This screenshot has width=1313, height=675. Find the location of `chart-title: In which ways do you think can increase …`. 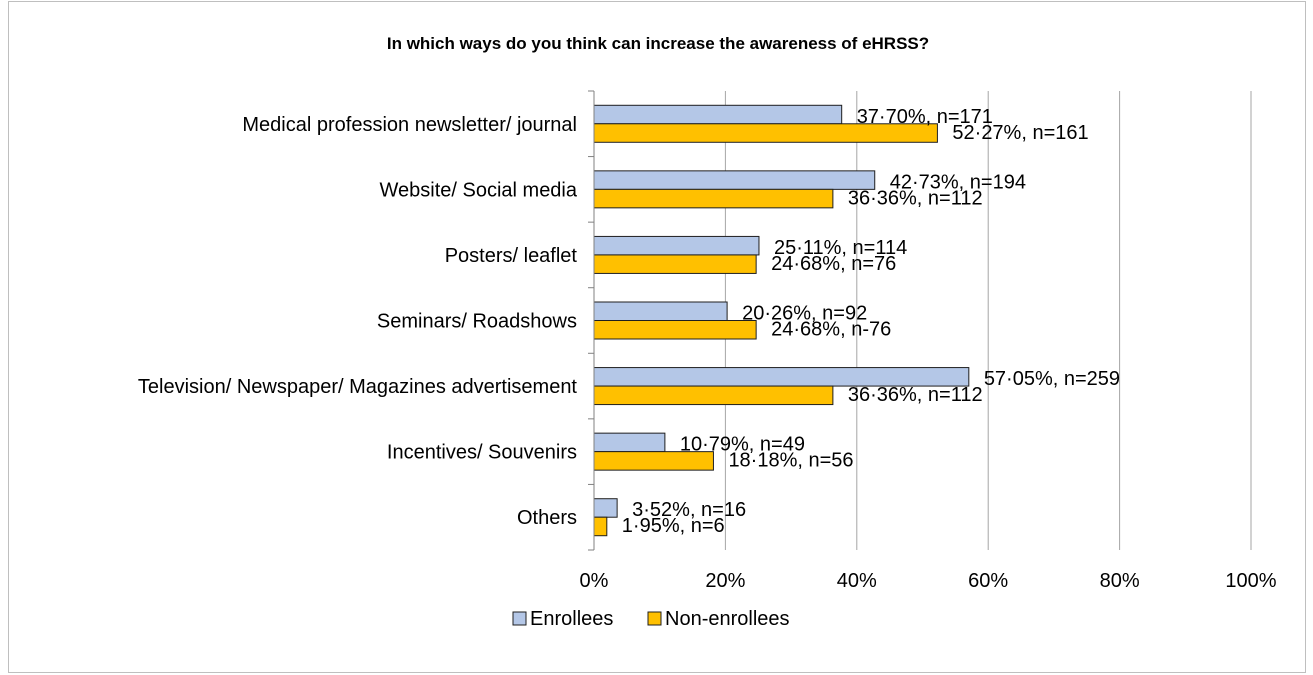

chart-title: In which ways do you think can increase … is located at coordinates (658, 43).